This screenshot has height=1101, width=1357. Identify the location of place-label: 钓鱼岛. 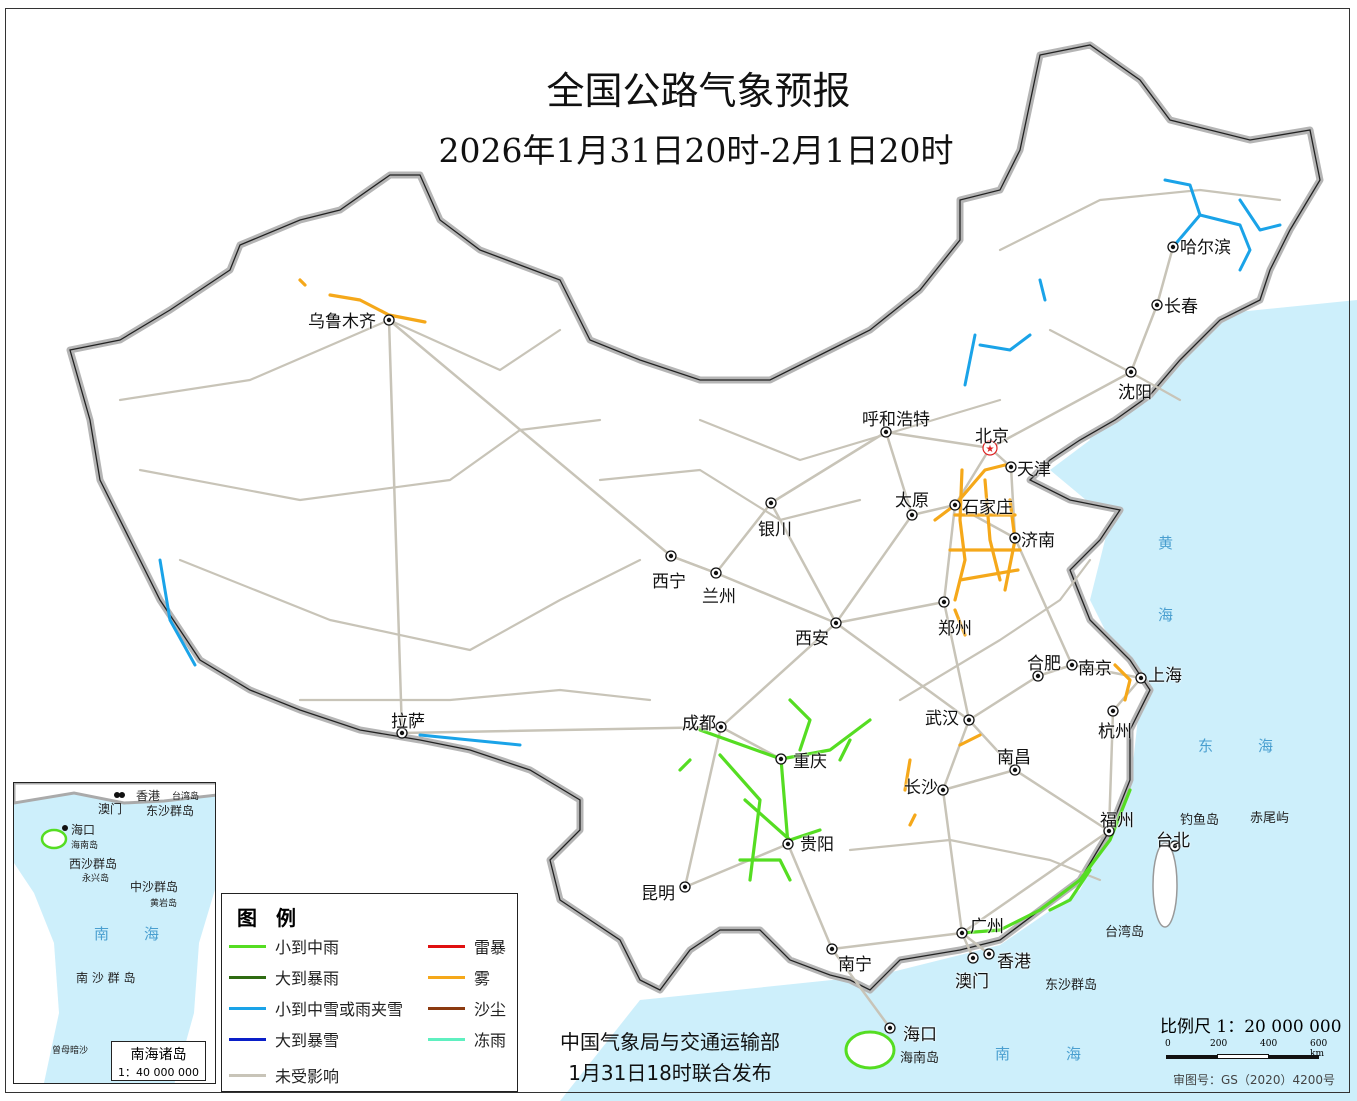
(1200, 820).